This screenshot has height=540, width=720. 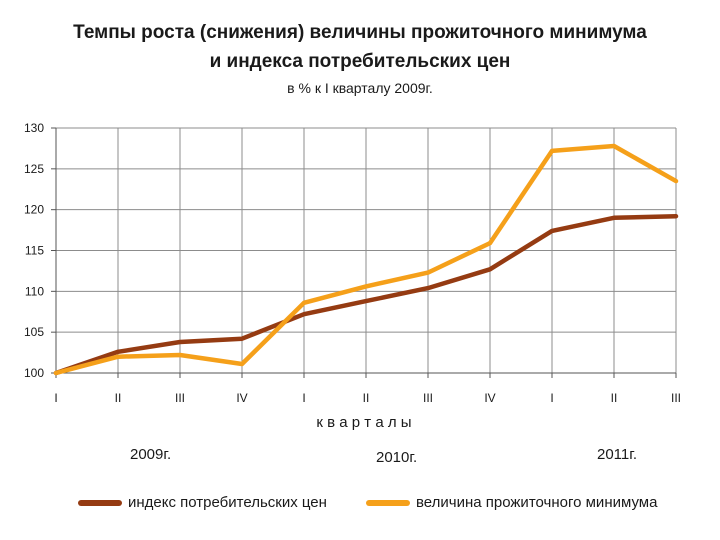 I want to click on y-tick-label: 125, so click(x=34, y=169).